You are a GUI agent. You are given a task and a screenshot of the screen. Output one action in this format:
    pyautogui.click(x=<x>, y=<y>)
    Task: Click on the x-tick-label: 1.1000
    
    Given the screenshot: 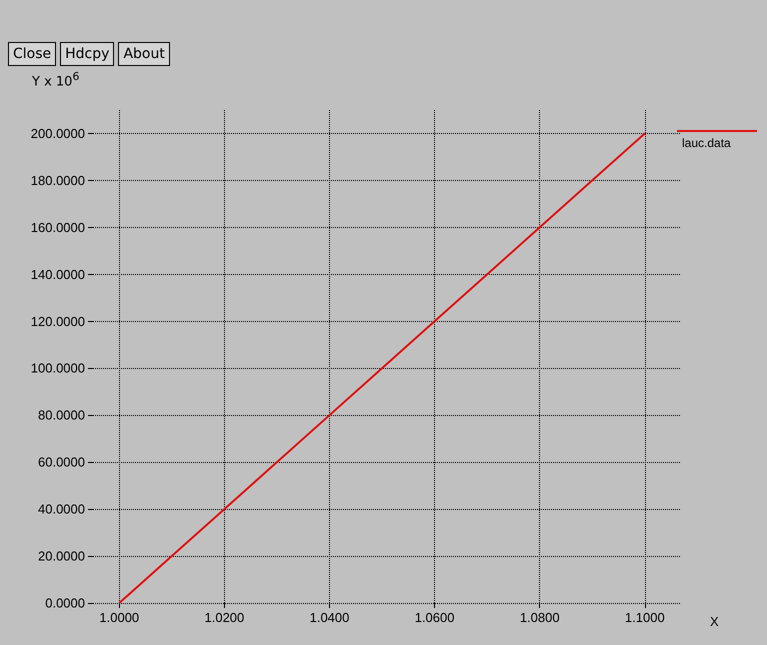 What is the action you would take?
    pyautogui.click(x=644, y=617)
    